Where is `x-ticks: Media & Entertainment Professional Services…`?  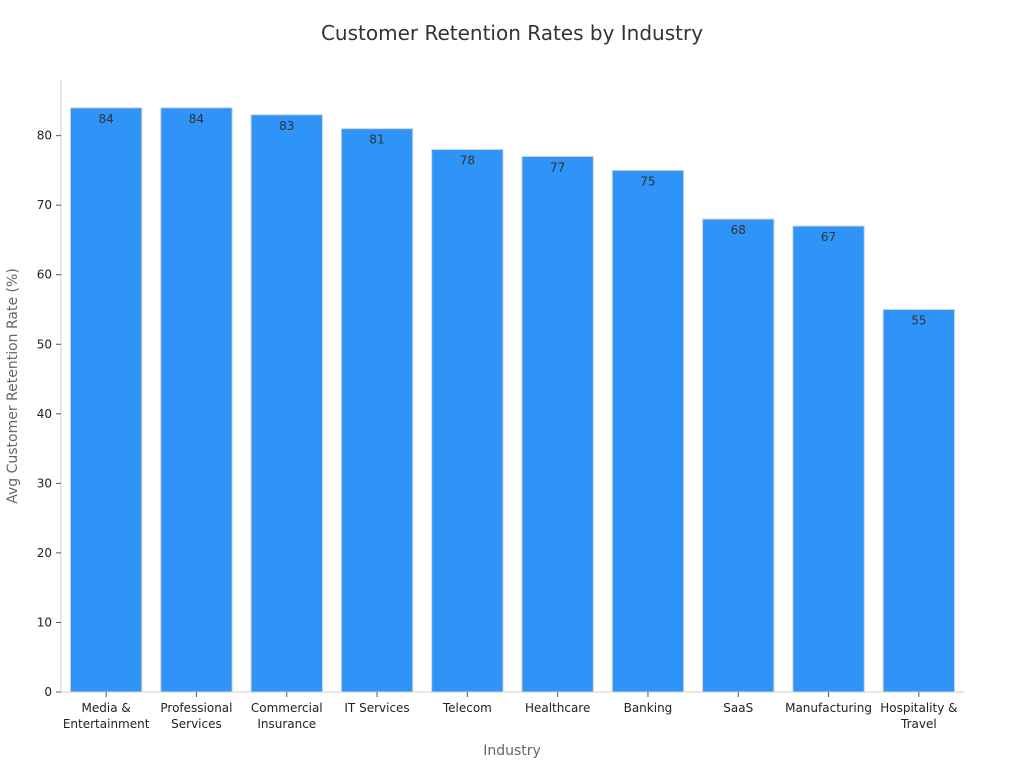 x-ticks: Media & Entertainment Professional Services… is located at coordinates (510, 711).